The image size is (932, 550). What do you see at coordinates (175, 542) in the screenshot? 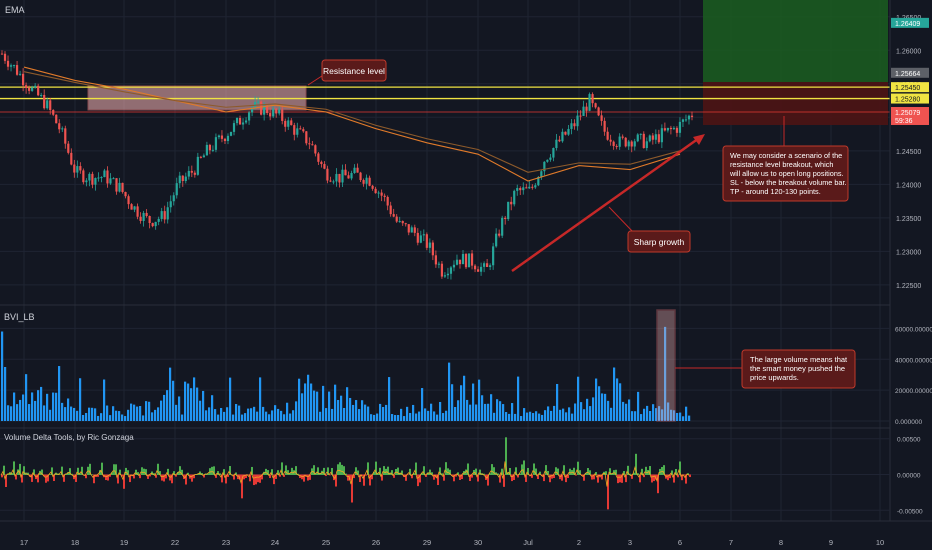
I see `time-tick-label-3: 22` at bounding box center [175, 542].